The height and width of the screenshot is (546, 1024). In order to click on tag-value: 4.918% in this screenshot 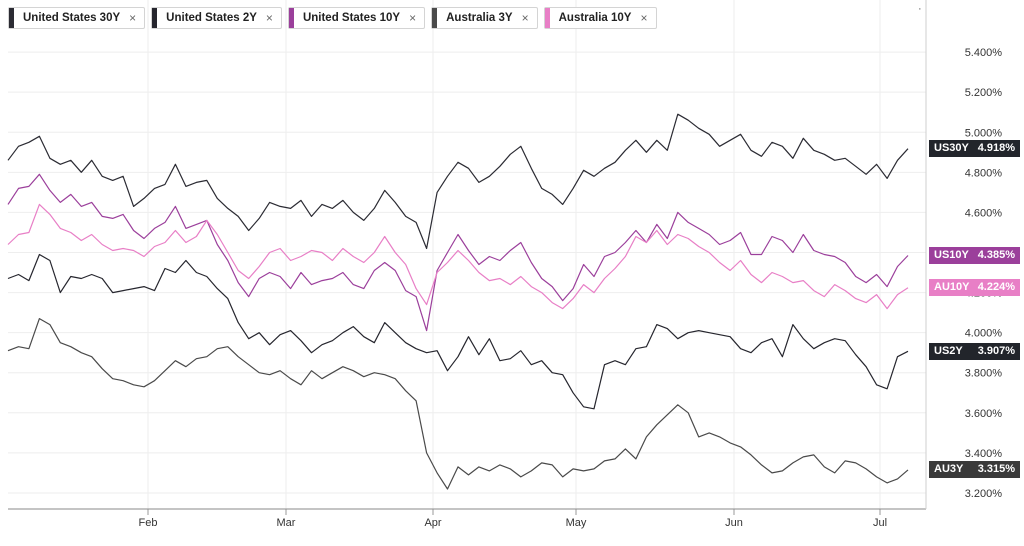, I will do `click(996, 148)`.